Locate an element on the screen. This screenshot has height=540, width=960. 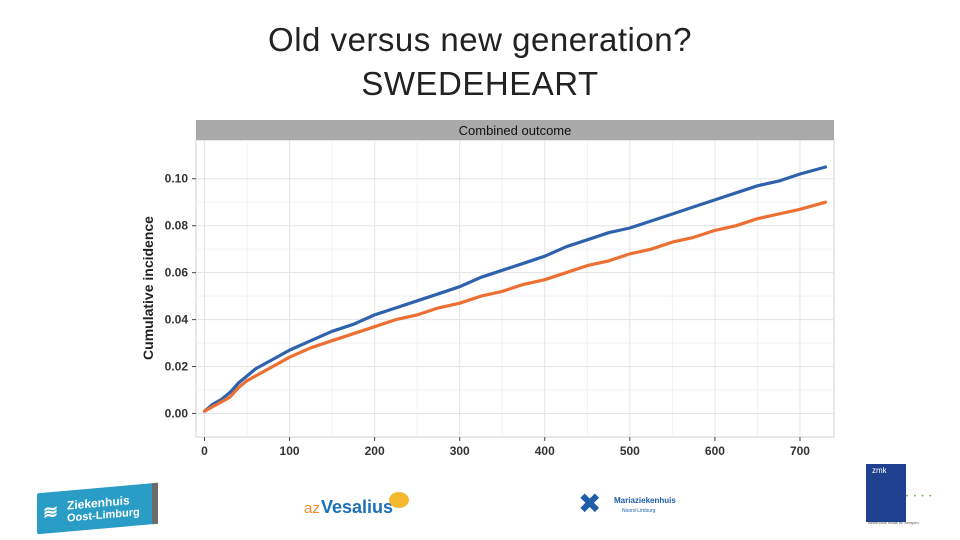
y-tick-label: 0.04 is located at coordinates (177, 320).